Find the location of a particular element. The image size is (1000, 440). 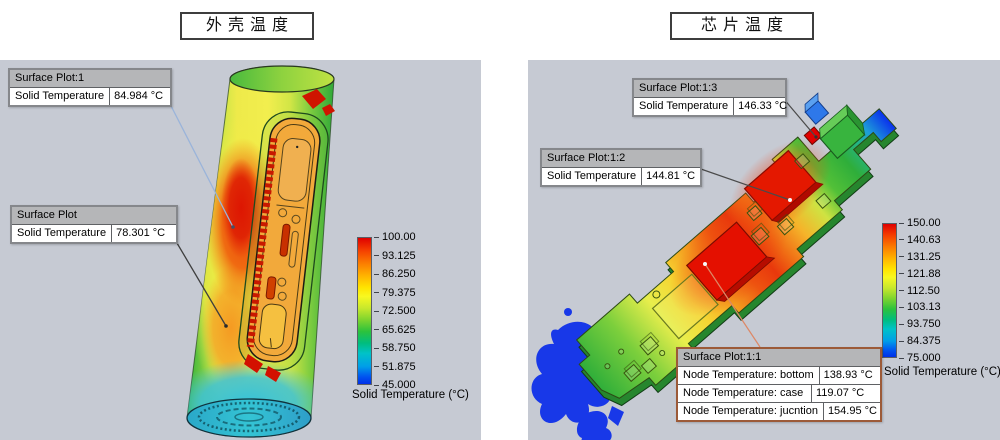

left-title-shell-temperature: 外壳温度 is located at coordinates (247, 26).